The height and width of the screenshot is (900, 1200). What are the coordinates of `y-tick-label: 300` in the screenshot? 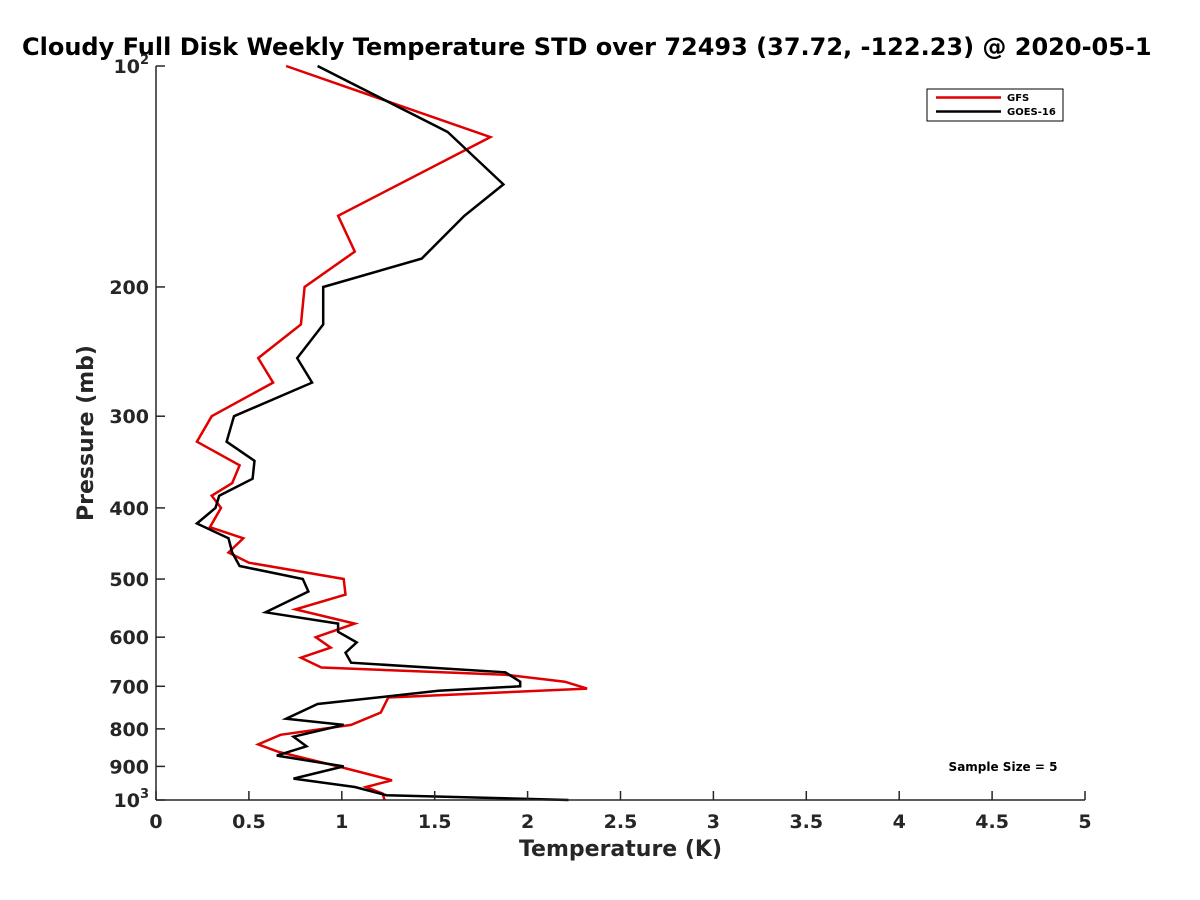 It's located at (129, 417).